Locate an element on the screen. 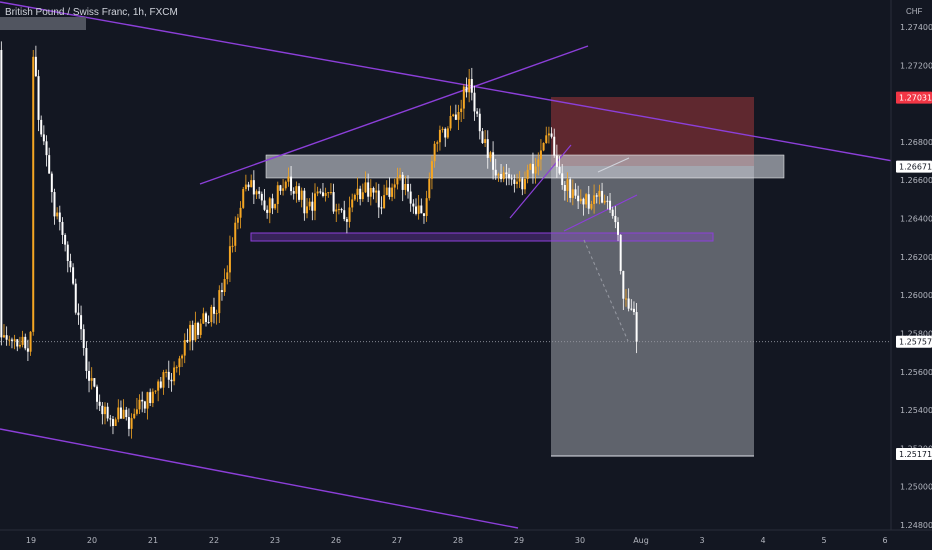 The height and width of the screenshot is (550, 932). y-tick-label: 1.26400 is located at coordinates (916, 219).